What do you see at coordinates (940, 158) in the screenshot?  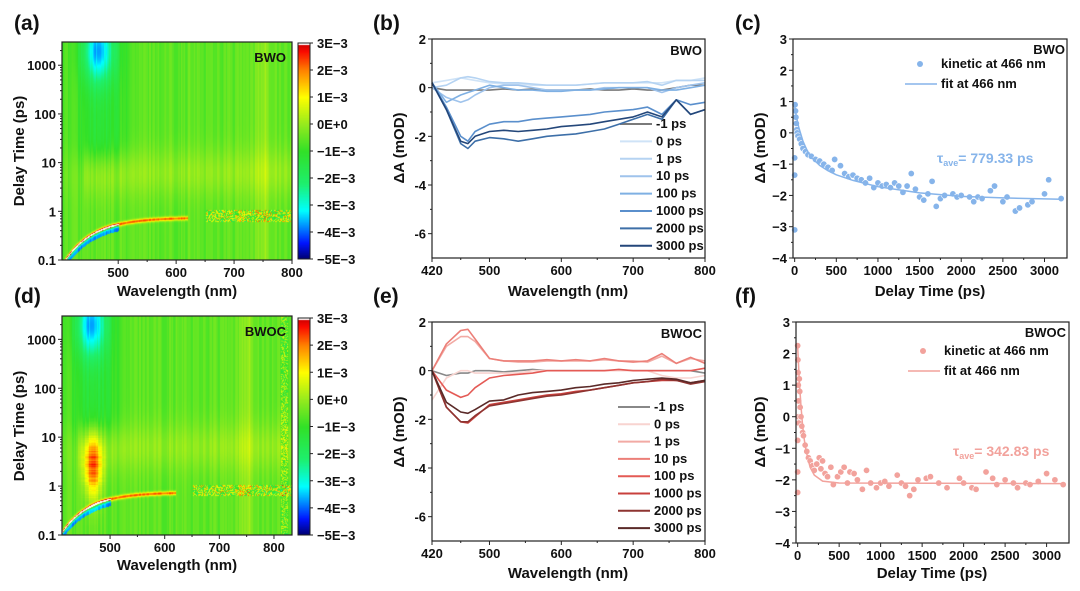 I see `tau-symbol: τ` at bounding box center [940, 158].